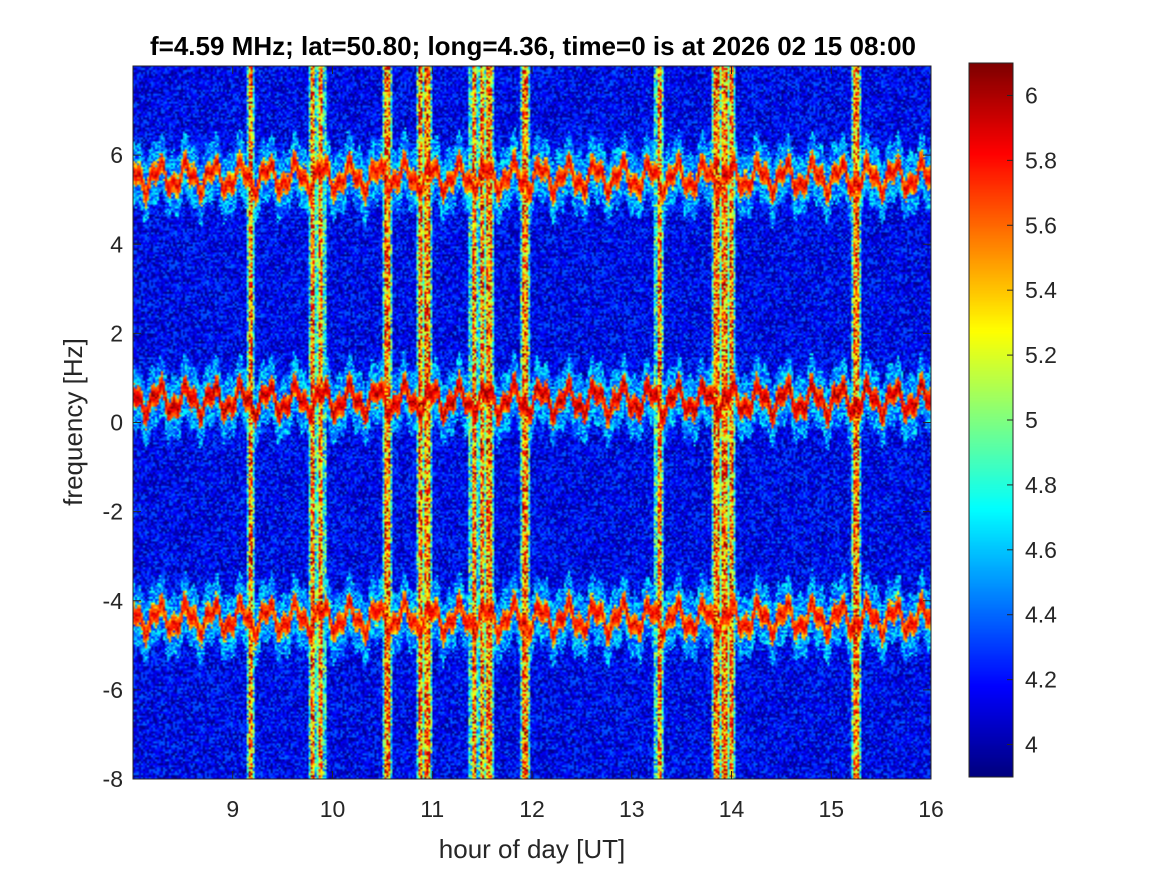 The height and width of the screenshot is (875, 1167). I want to click on x-tick-label: 15, so click(831, 809).